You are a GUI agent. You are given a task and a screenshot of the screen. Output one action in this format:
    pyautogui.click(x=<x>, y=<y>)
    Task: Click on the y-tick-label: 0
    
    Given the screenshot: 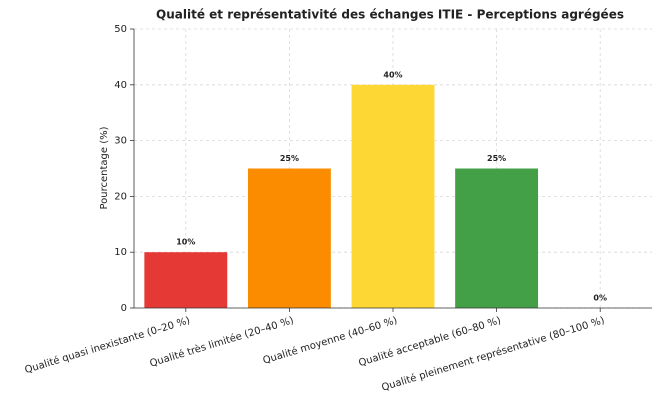 What is the action you would take?
    pyautogui.click(x=124, y=308)
    